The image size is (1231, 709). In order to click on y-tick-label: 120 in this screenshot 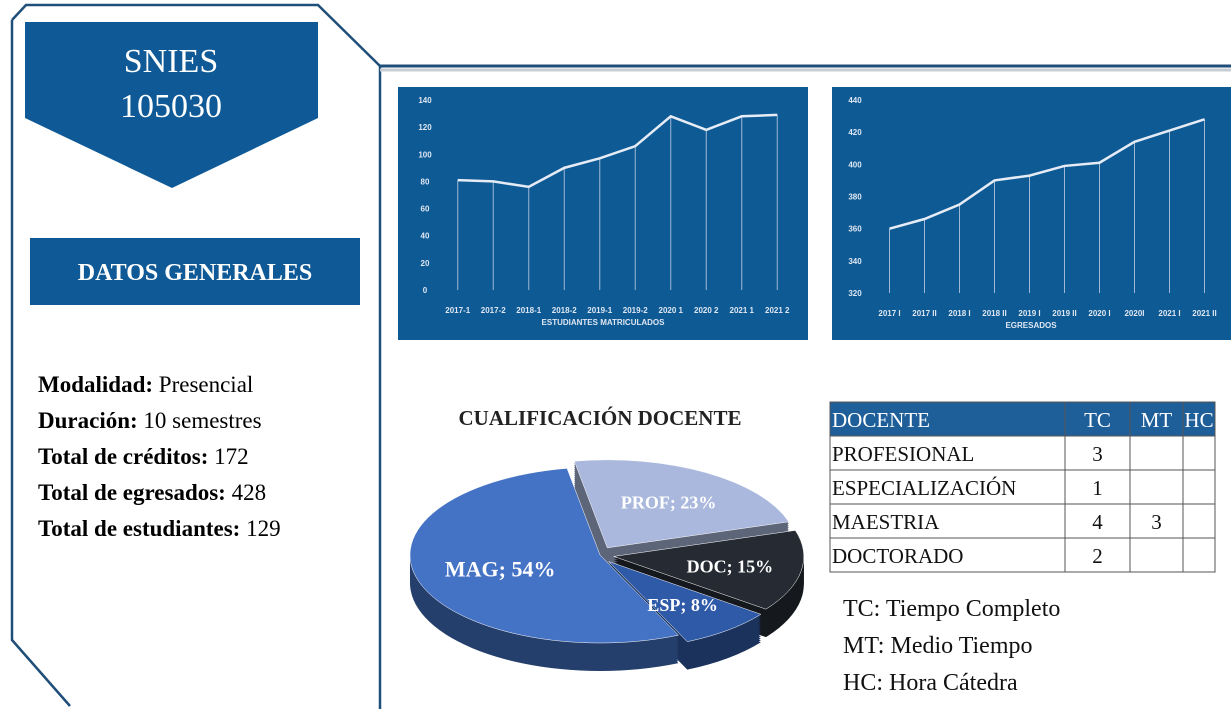, I will do `click(425, 127)`.